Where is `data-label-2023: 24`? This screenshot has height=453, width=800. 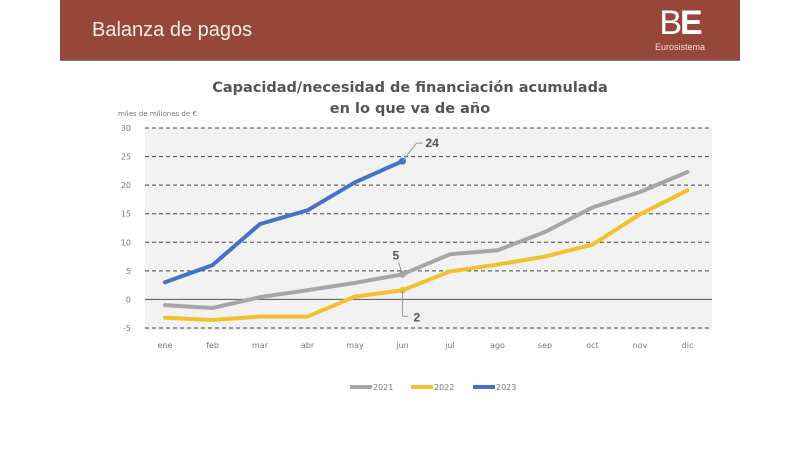
data-label-2023: 24 is located at coordinates (433, 143).